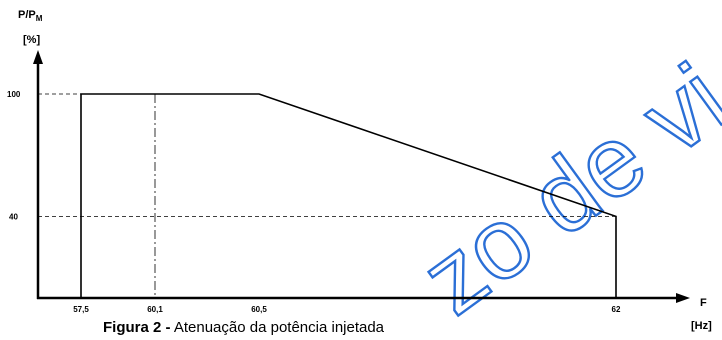  Describe the element at coordinates (701, 326) in the screenshot. I see `x-axis-unit: [Hz]` at that location.